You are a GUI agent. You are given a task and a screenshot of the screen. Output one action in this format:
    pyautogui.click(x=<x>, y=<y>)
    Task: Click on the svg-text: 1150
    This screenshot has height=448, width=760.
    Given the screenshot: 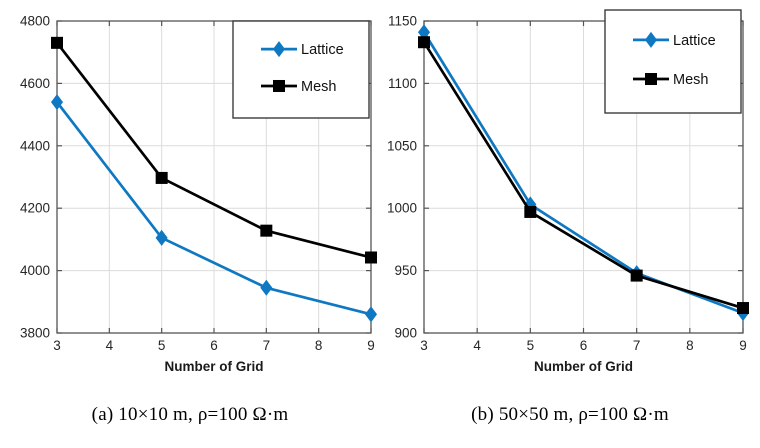 What is the action you would take?
    pyautogui.click(x=402, y=21)
    